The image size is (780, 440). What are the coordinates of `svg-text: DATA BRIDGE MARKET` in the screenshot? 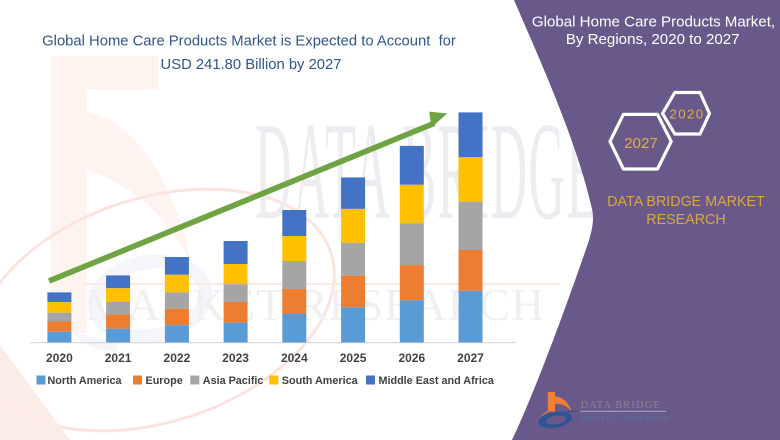 It's located at (686, 202).